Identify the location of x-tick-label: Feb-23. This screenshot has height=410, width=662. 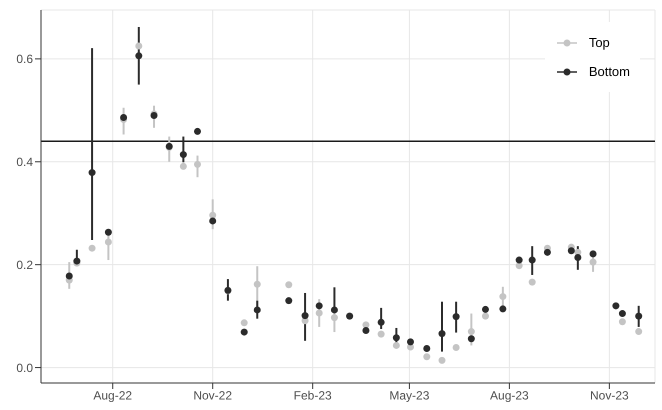
(313, 395).